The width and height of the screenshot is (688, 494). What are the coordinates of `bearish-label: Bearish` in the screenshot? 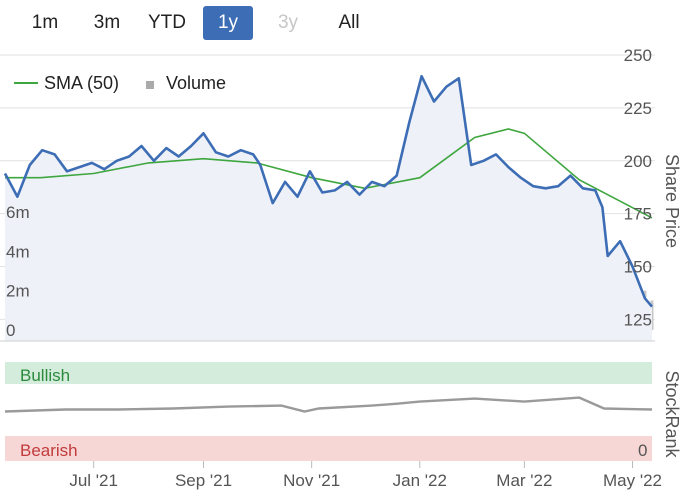 It's located at (49, 450).